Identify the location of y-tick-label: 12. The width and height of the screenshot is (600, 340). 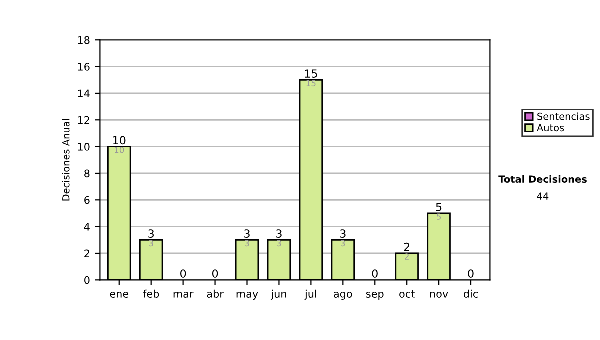
(84, 120).